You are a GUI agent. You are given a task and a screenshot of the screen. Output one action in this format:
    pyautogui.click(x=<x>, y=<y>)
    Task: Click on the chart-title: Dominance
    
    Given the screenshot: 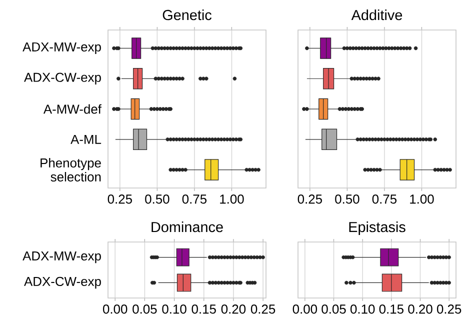 What is the action you would take?
    pyautogui.click(x=187, y=227)
    